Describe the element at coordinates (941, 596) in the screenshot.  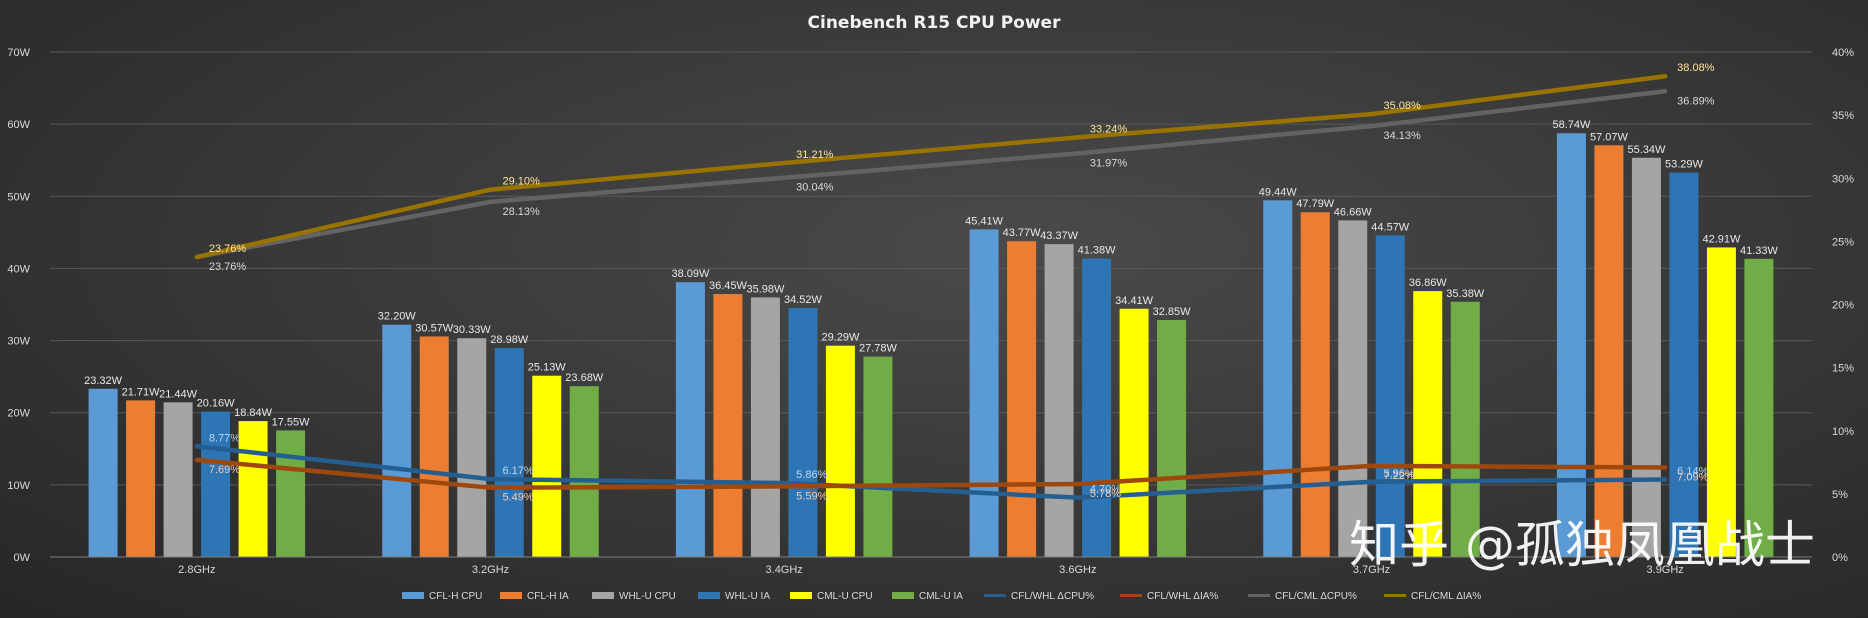
I see `legend-label: CML-U IA` at that location.